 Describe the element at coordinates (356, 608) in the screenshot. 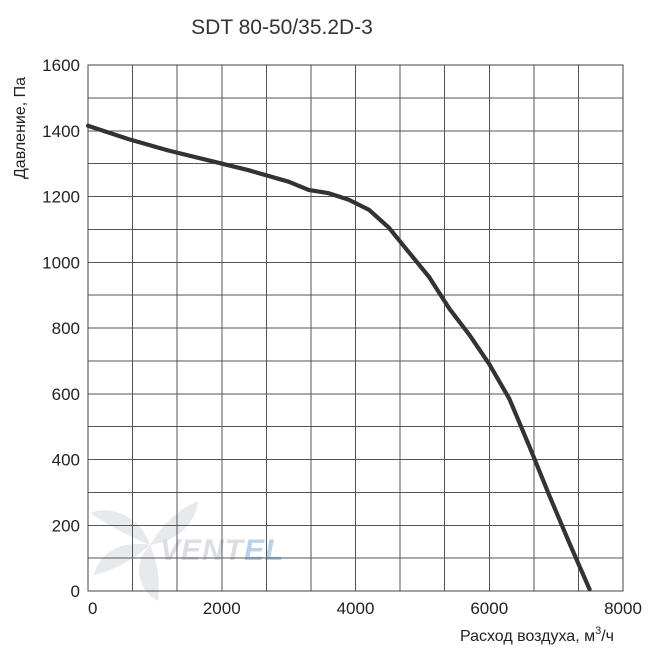

I see `x-tick-label: 4000` at that location.